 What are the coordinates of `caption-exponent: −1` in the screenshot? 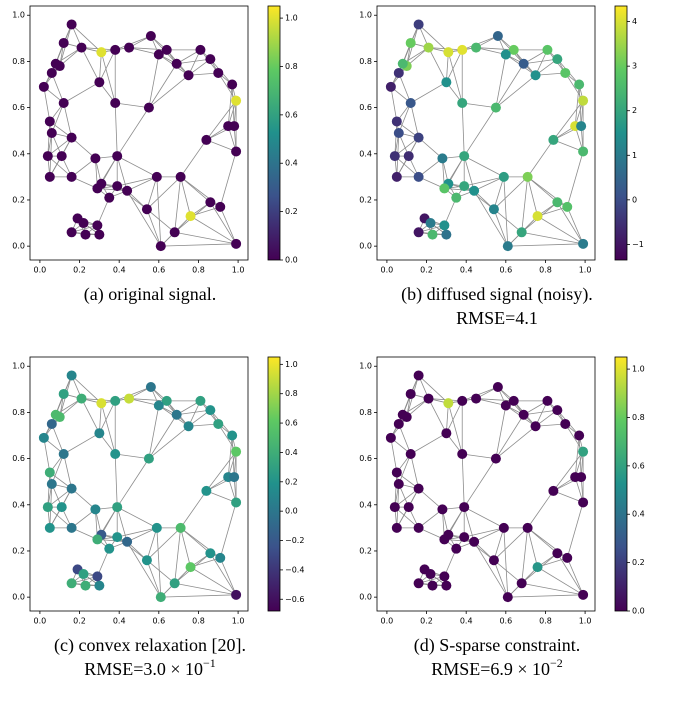 It's located at (209, 663).